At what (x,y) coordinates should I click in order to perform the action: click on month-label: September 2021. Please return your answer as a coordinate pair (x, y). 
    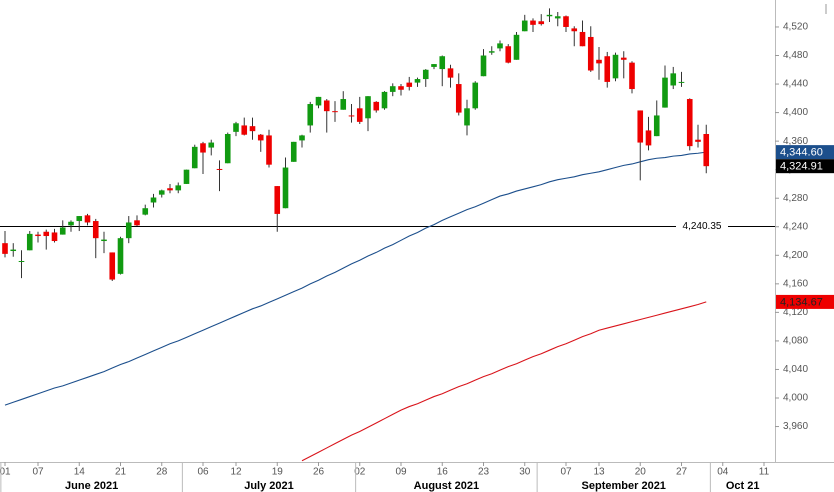
    Looking at the image, I should click on (624, 486).